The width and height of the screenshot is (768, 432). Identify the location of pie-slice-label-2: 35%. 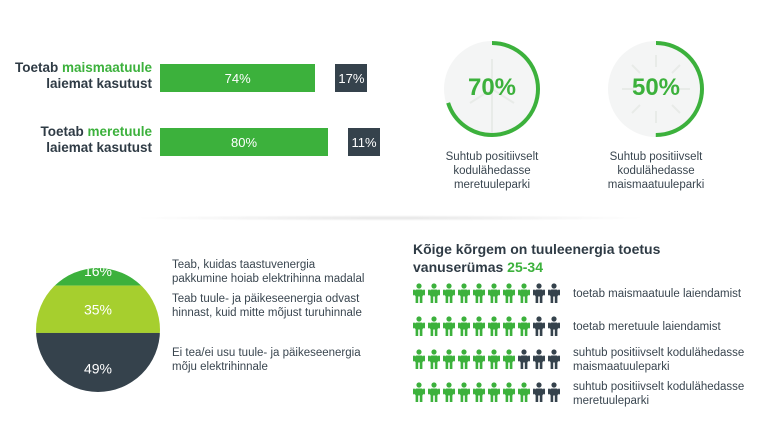
(98, 309).